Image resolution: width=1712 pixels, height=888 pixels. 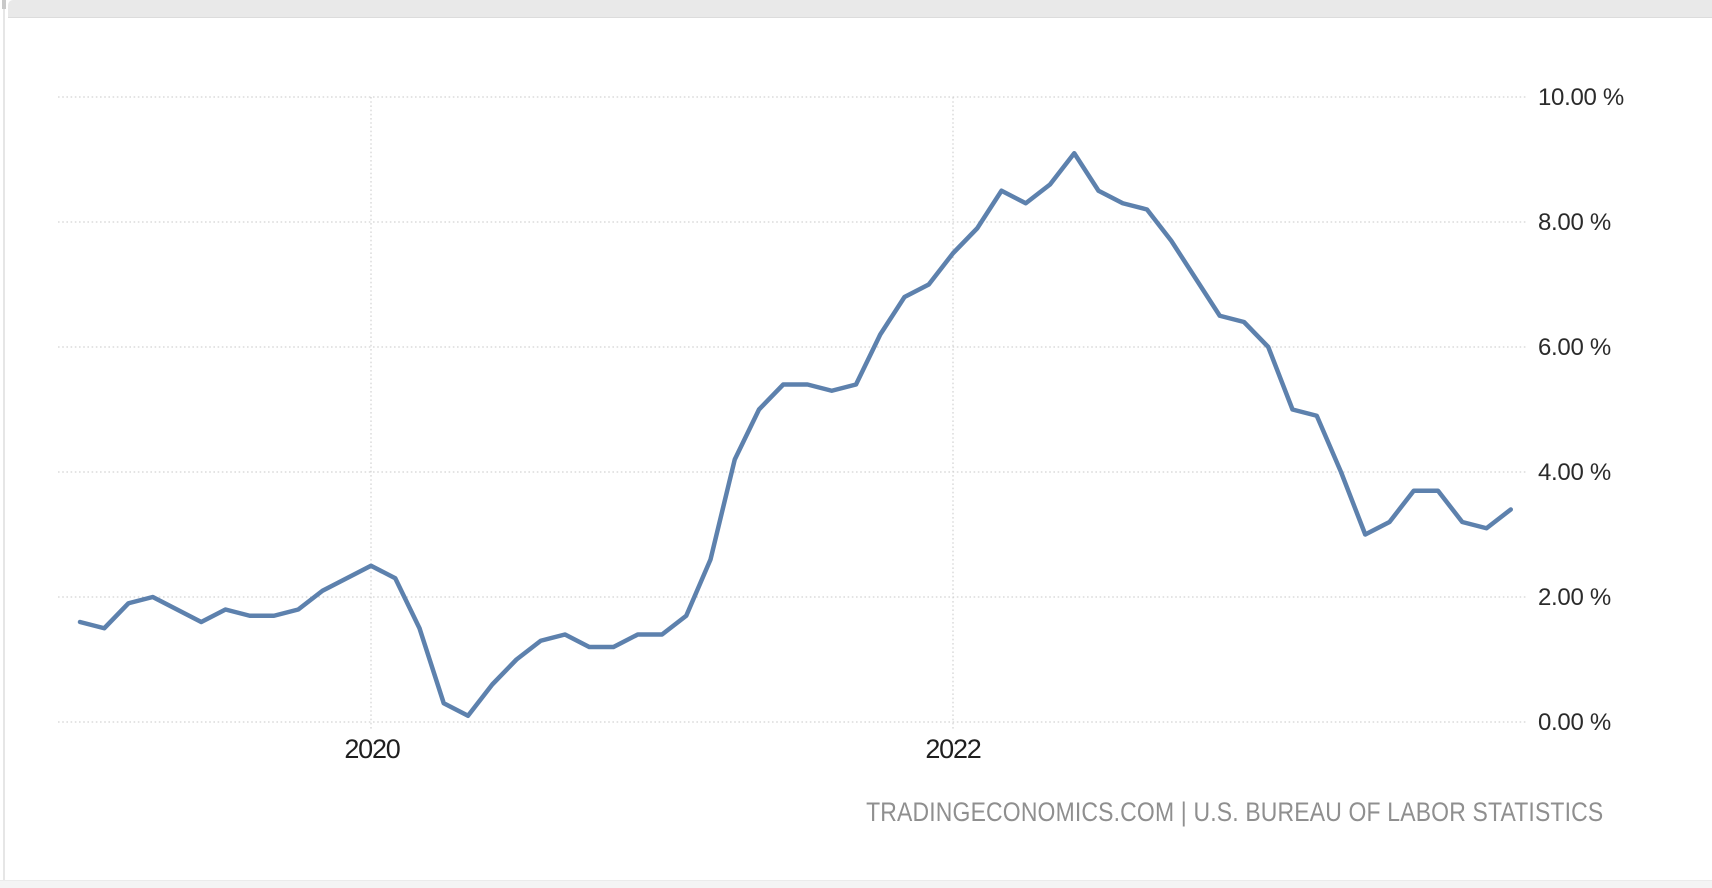 I want to click on window-chrome-left-edge, so click(x=4, y=444).